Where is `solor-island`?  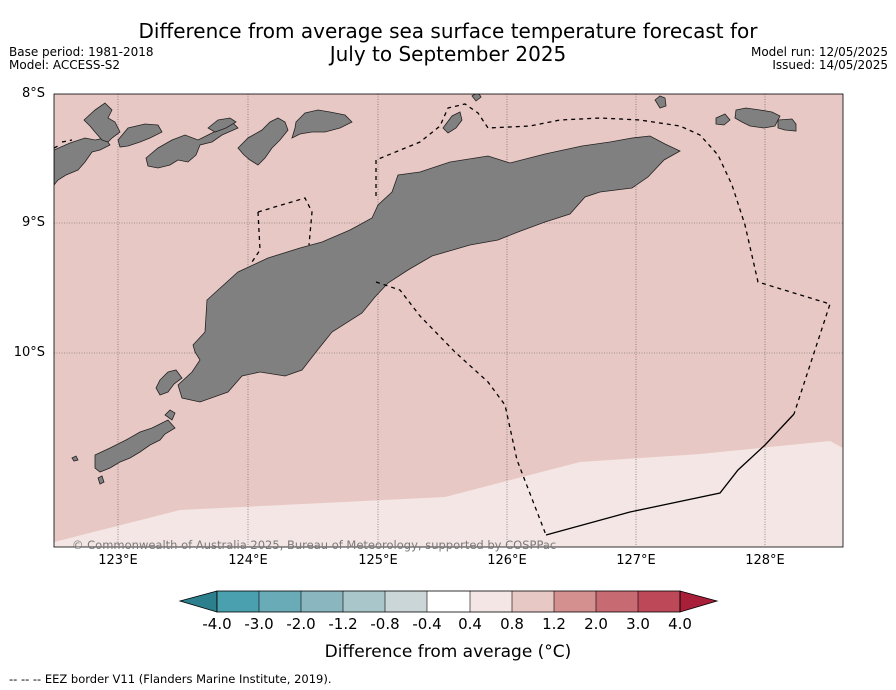 solor-island is located at coordinates (192, 145).